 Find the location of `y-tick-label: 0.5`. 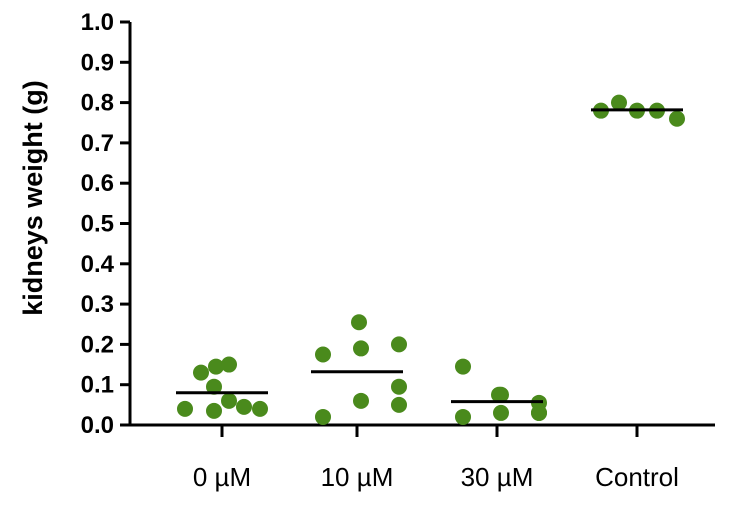

y-tick-label: 0.5 is located at coordinates (97, 224).